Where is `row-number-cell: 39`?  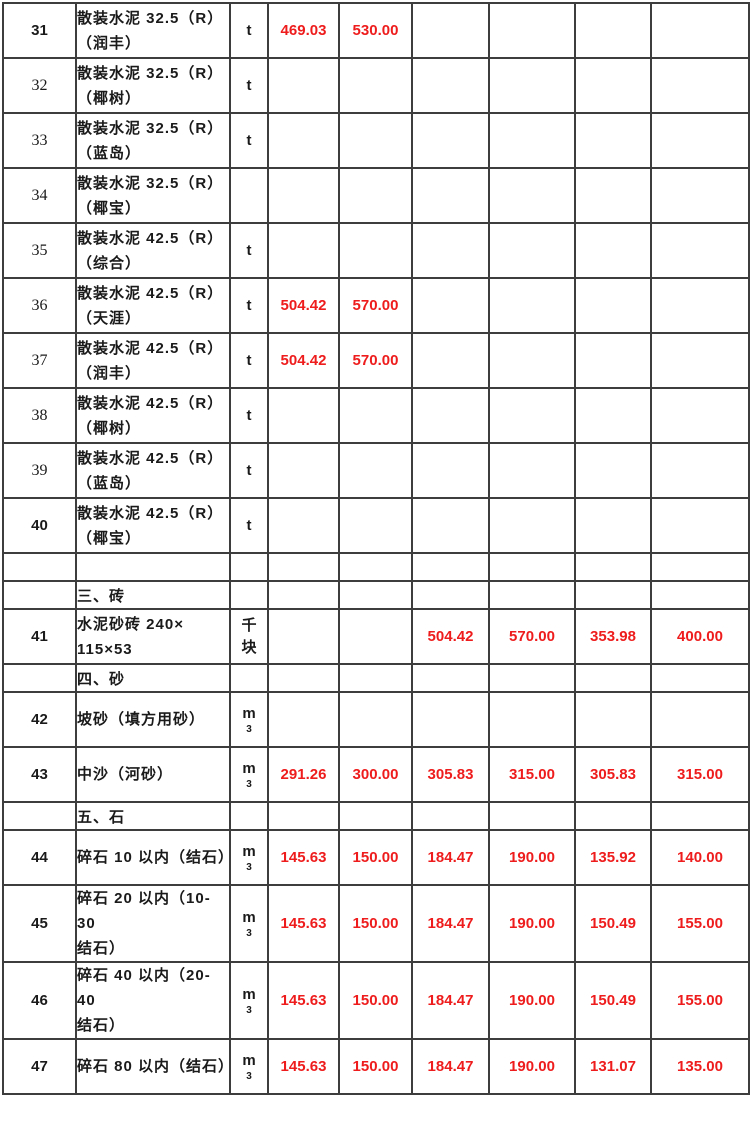 row-number-cell: 39 is located at coordinates (39, 470).